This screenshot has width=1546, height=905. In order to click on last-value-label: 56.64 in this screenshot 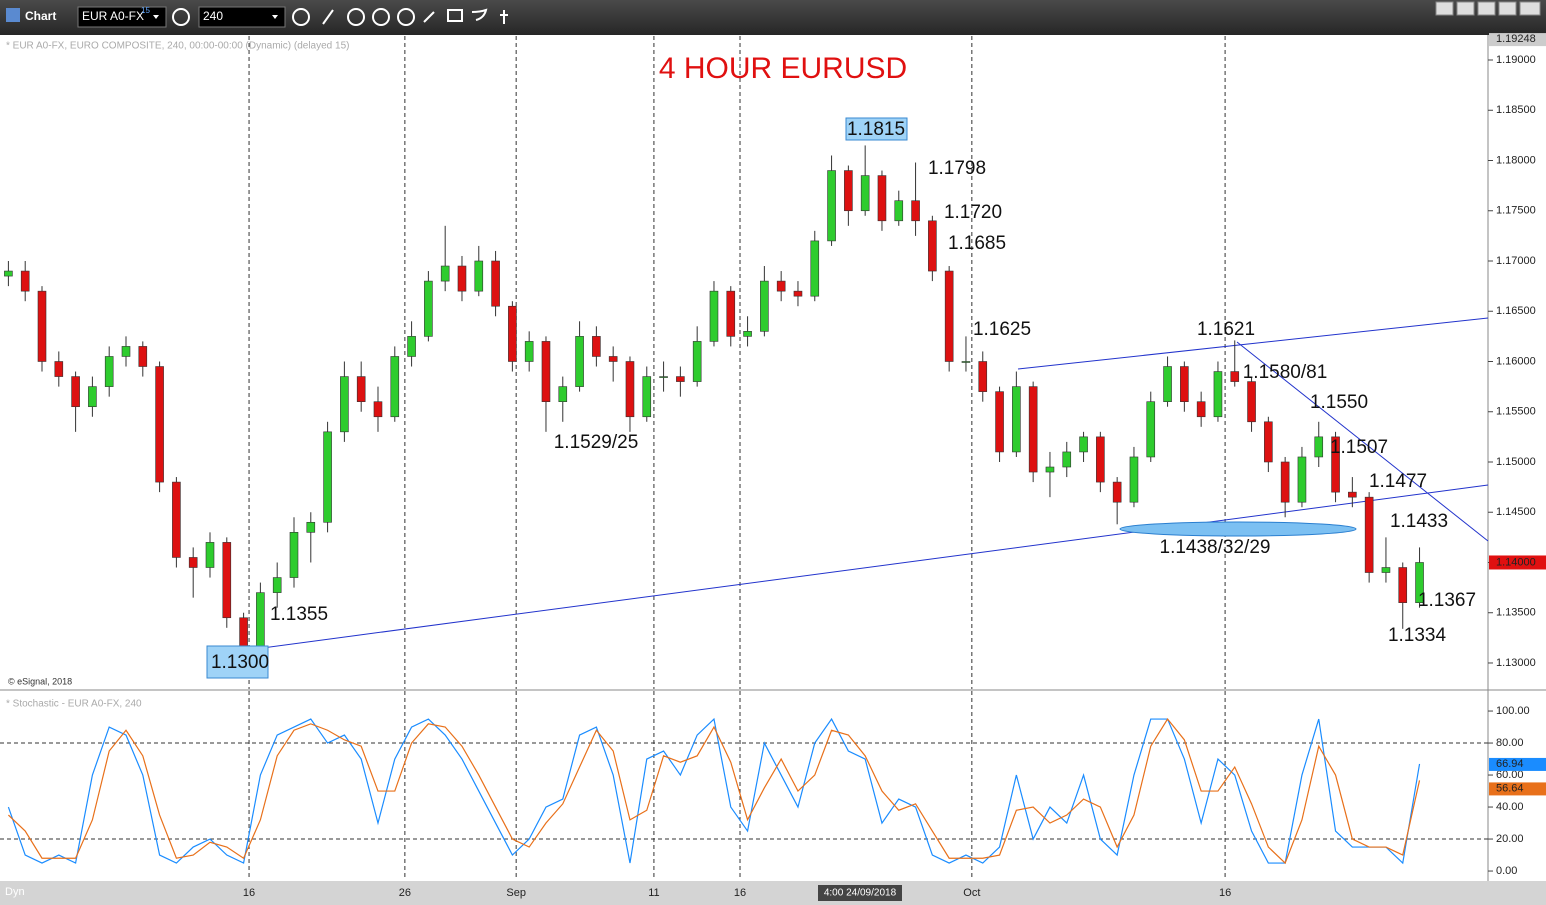, I will do `click(1510, 788)`.